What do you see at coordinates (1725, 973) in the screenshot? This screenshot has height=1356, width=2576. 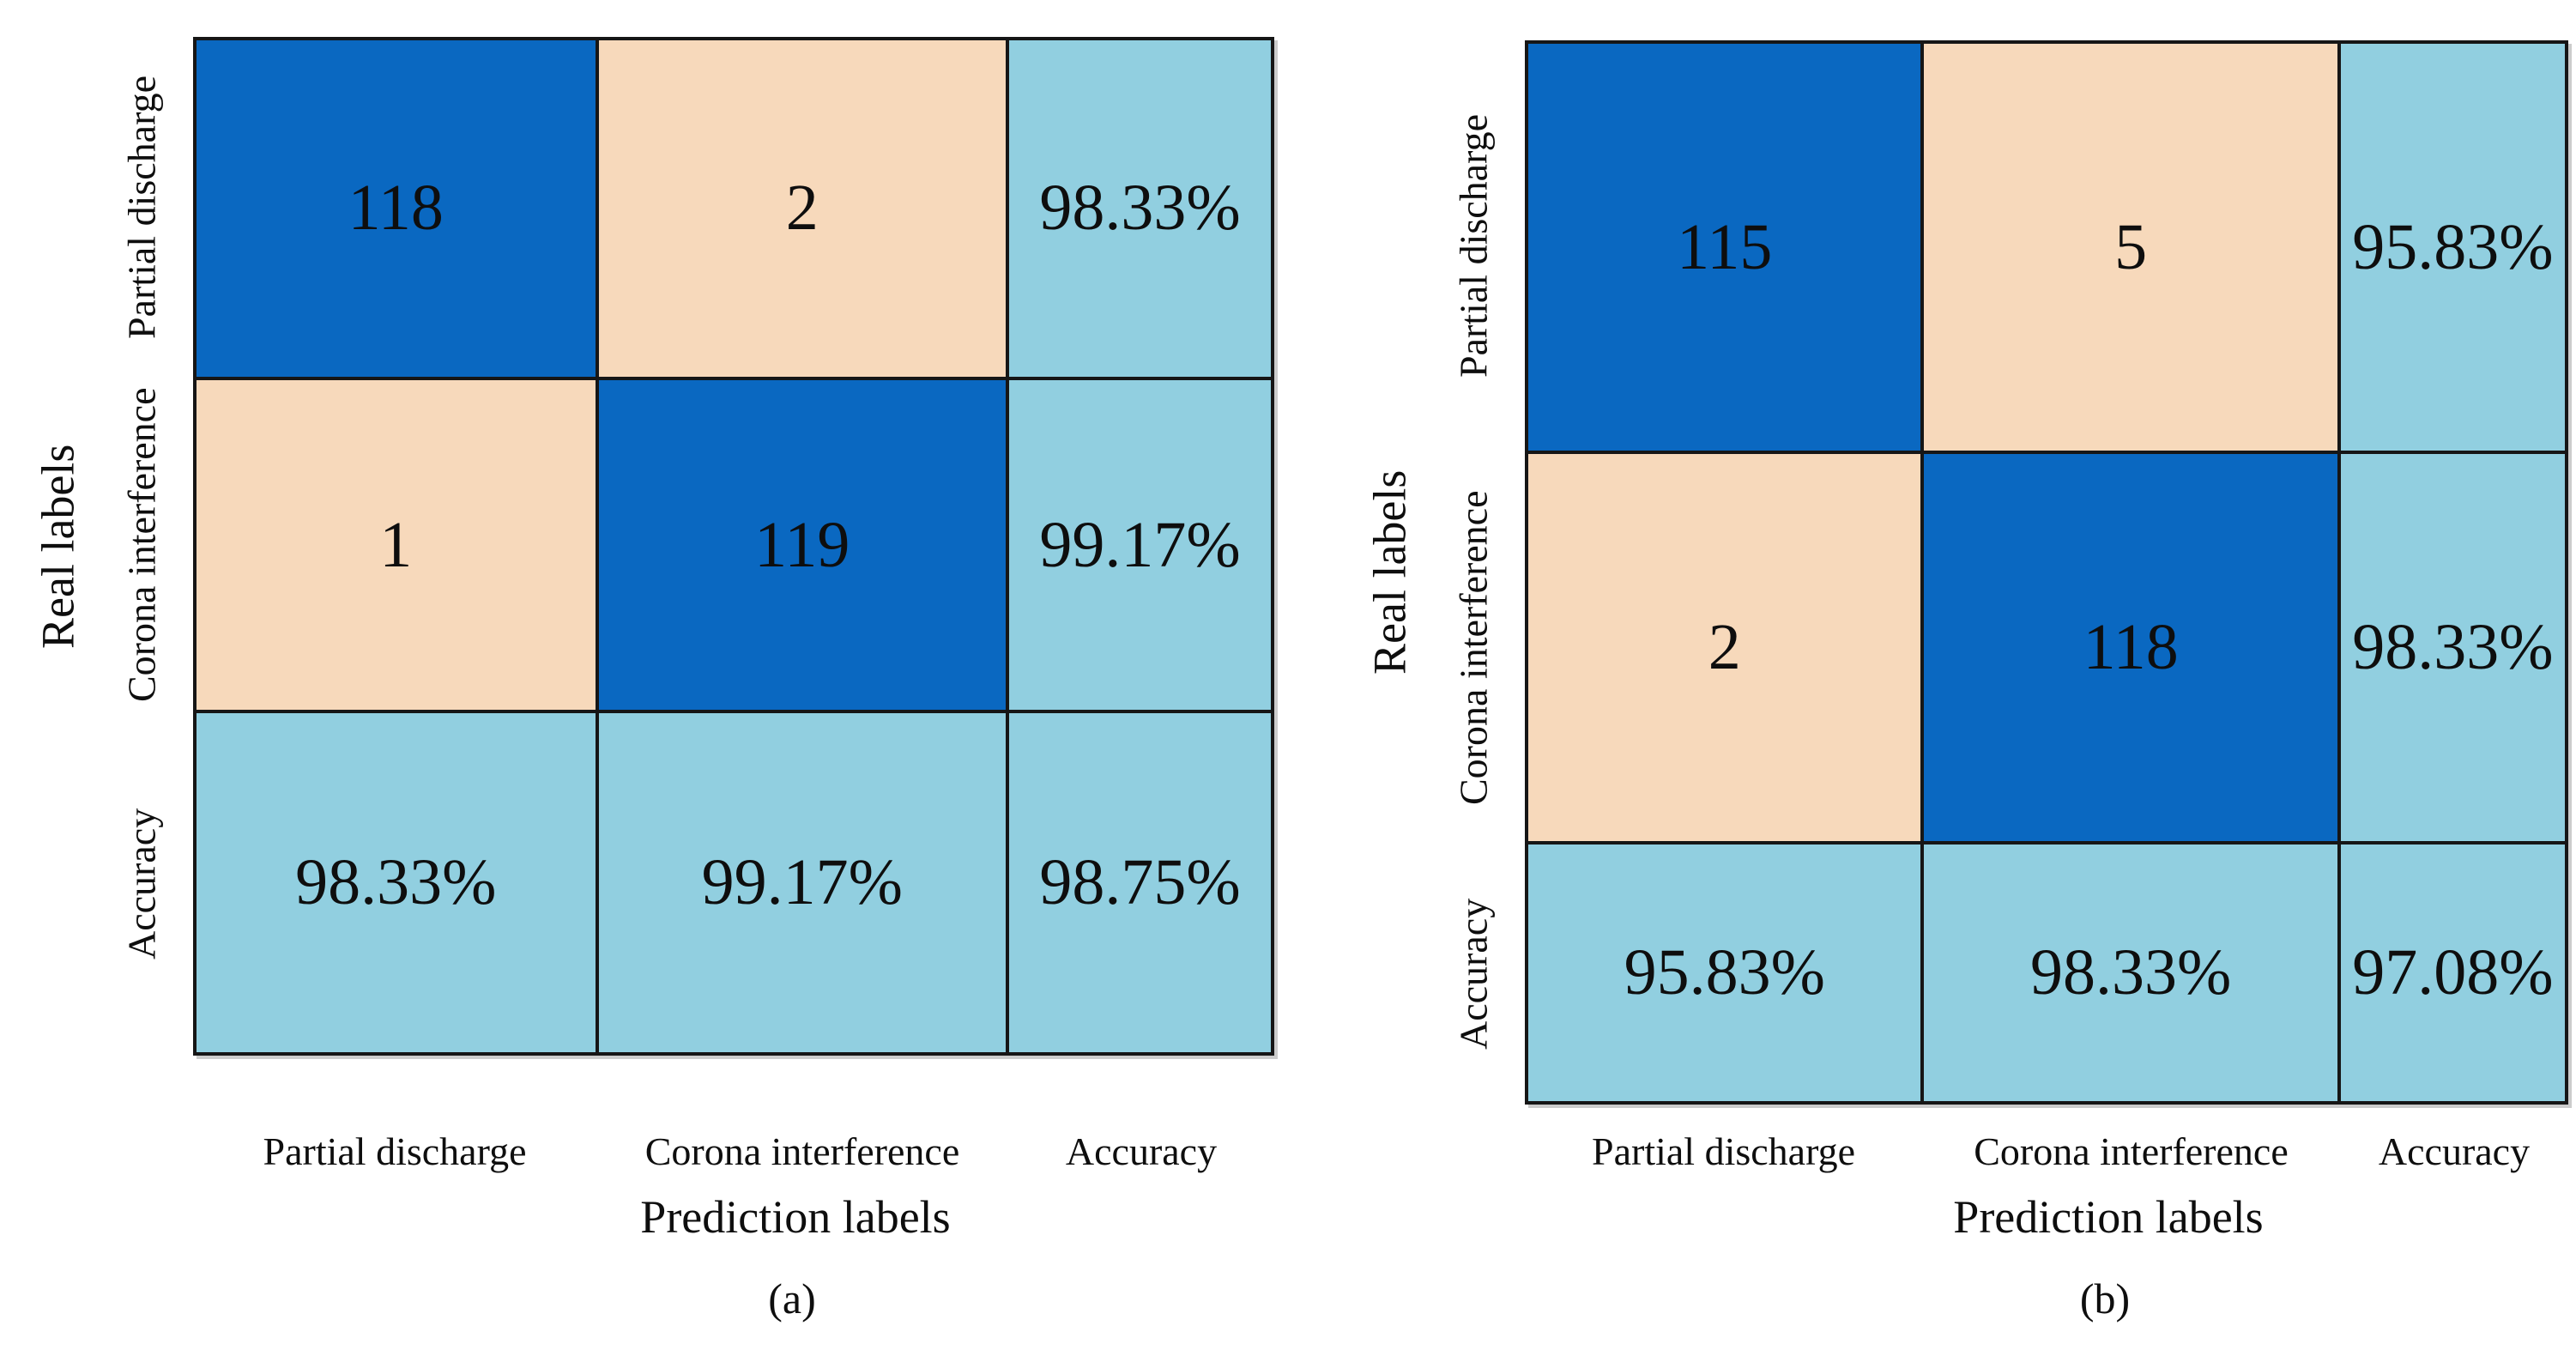 I see `matrix-cell-b-r3c1: 95.83%` at bounding box center [1725, 973].